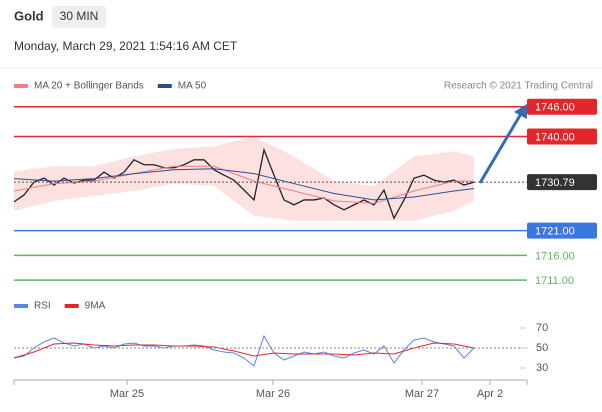 Image resolution: width=602 pixels, height=412 pixels. I want to click on x-tick-label: Apr 2, so click(490, 394).